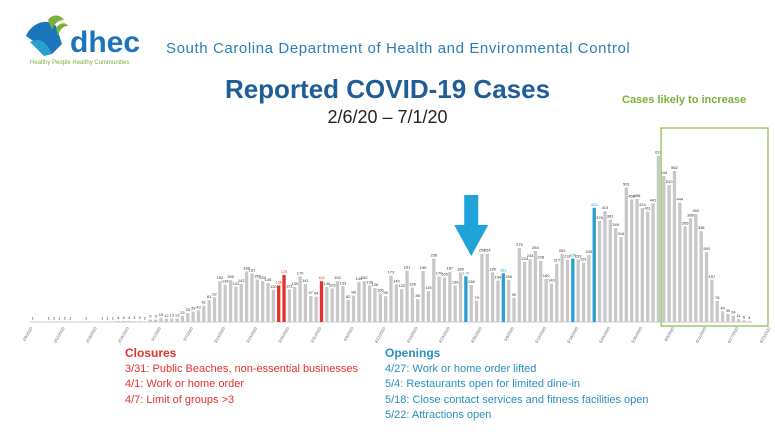 This screenshot has height=437, width=775. I want to click on x-tick-label: 5/24/2020, so click(605, 334).